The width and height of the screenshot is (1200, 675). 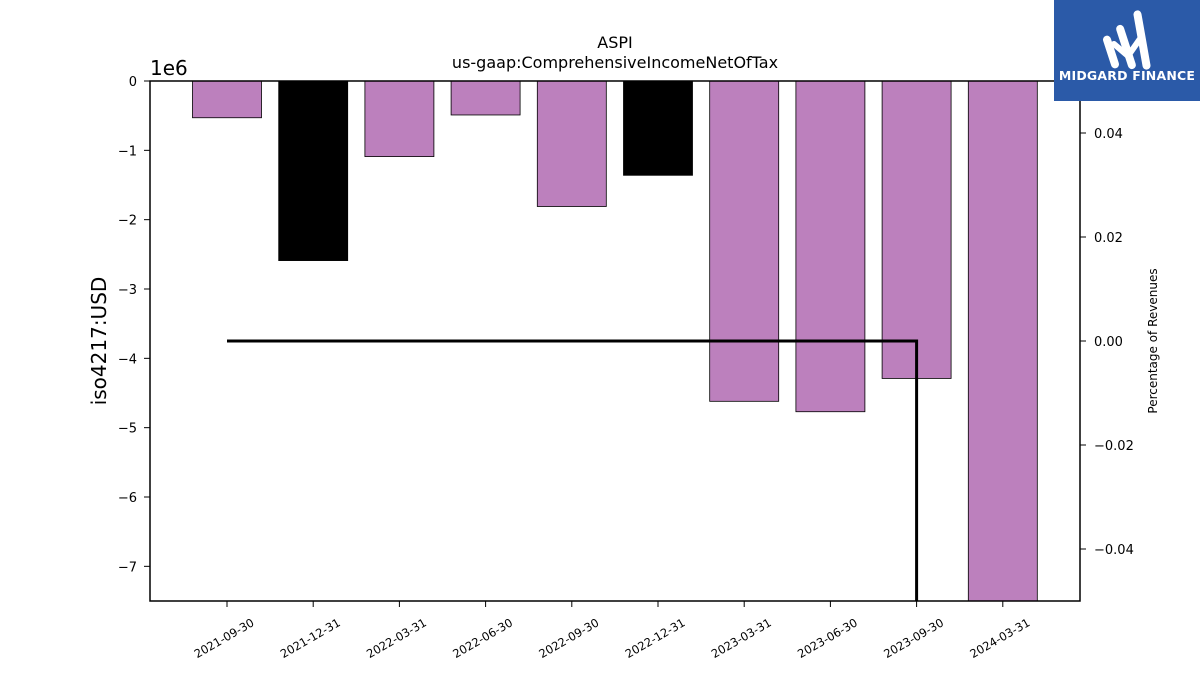 What do you see at coordinates (169, 68) in the screenshot?
I see `y-offset-label: 1e6` at bounding box center [169, 68].